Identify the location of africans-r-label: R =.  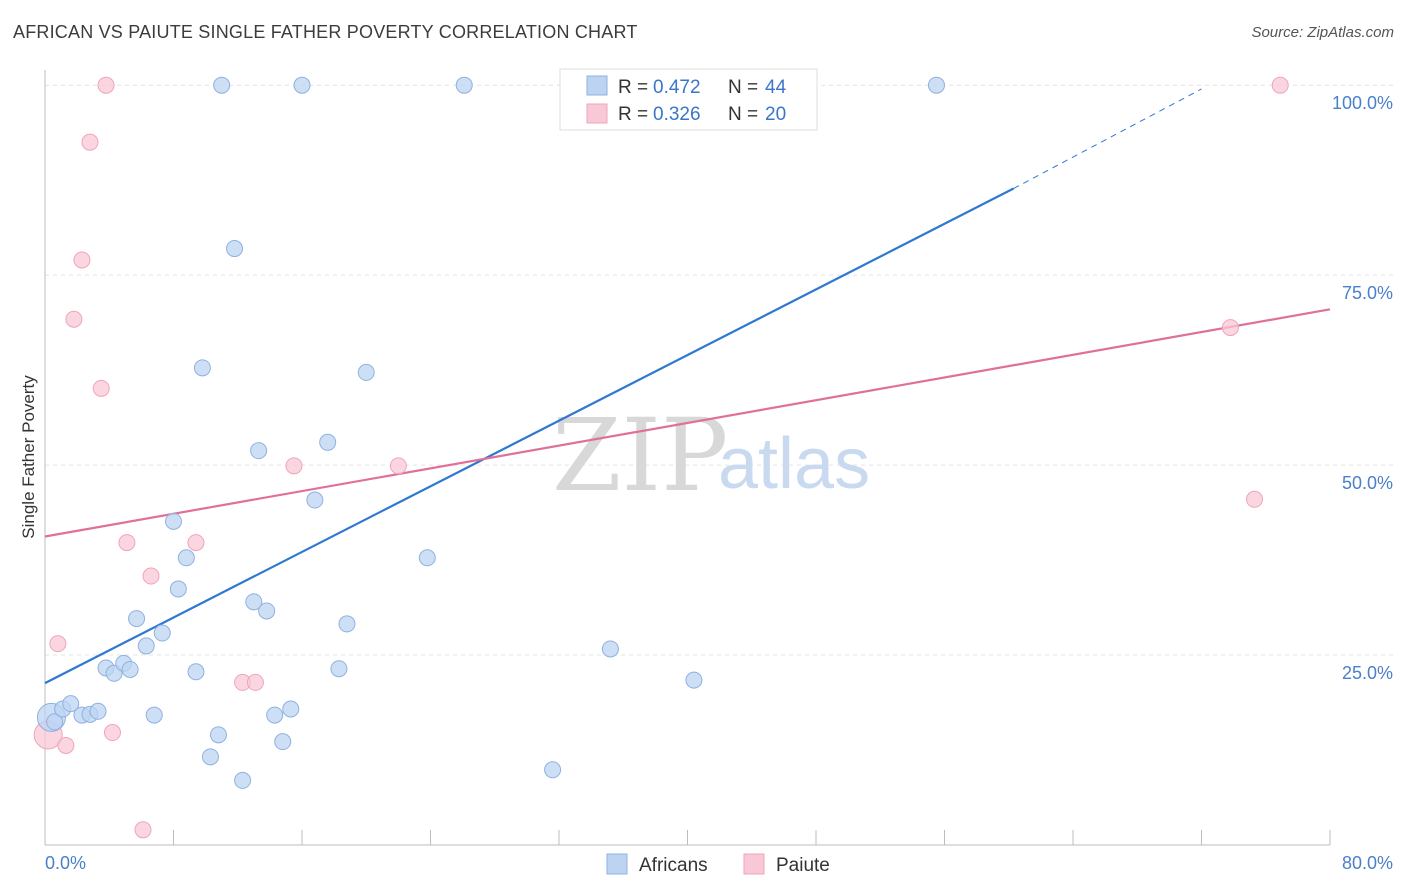
(633, 87).